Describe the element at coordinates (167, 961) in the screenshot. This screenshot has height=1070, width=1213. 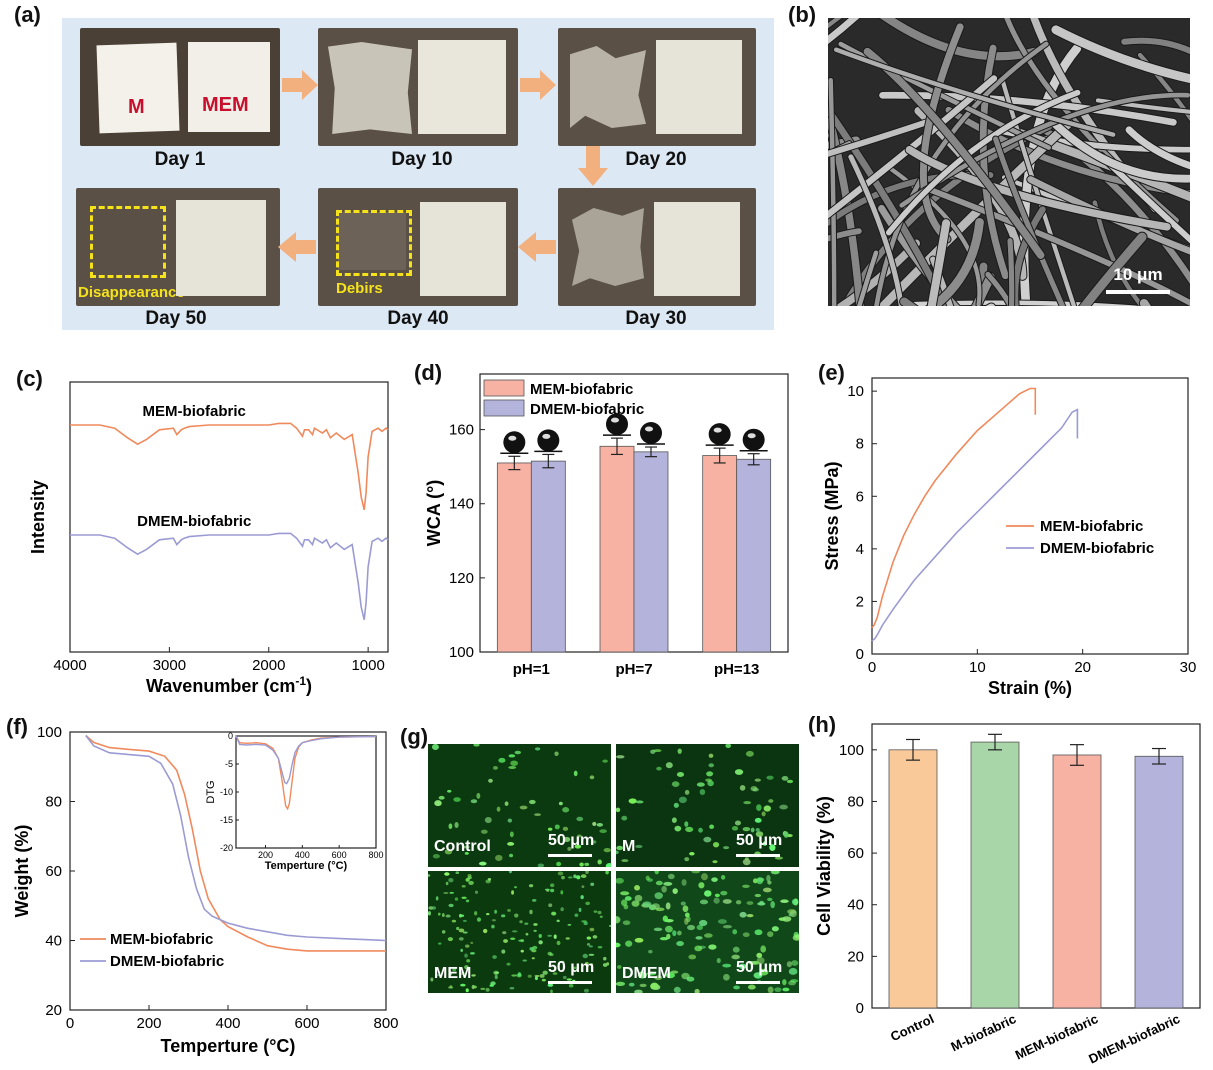
I see `legend-label: DMEM-biofabric` at that location.